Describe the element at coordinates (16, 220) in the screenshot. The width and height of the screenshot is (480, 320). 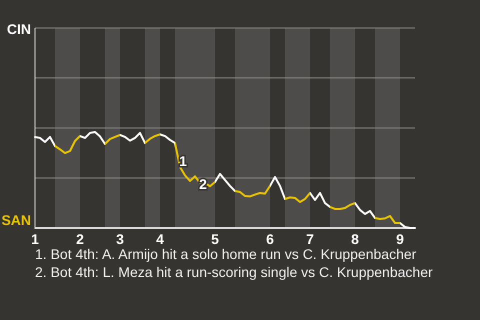
I see `text: SAN` at that location.